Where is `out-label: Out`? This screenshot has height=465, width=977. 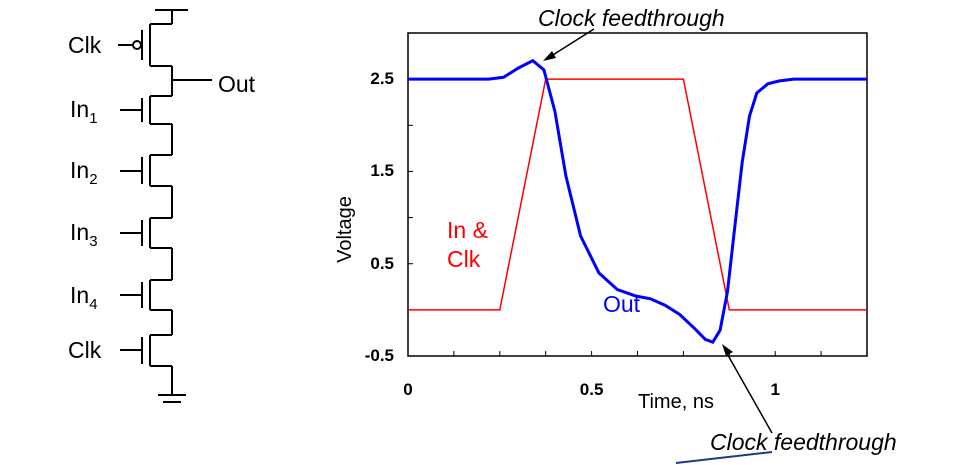
out-label: Out is located at coordinates (237, 84).